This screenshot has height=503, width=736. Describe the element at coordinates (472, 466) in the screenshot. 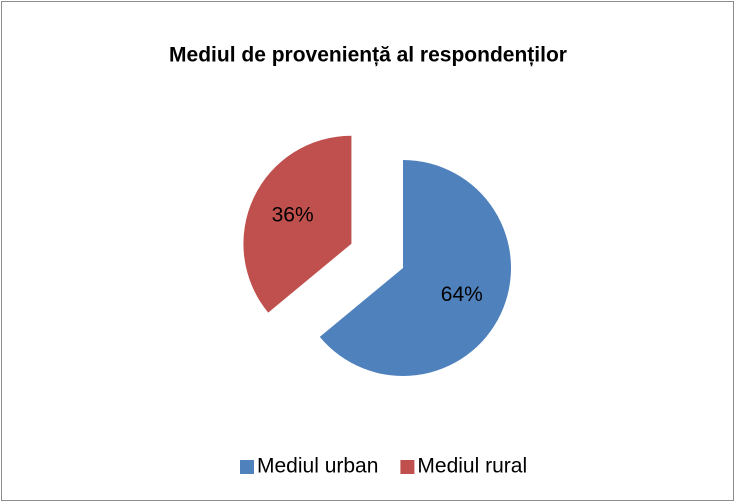

I see `legend-label: Mediul rural` at that location.